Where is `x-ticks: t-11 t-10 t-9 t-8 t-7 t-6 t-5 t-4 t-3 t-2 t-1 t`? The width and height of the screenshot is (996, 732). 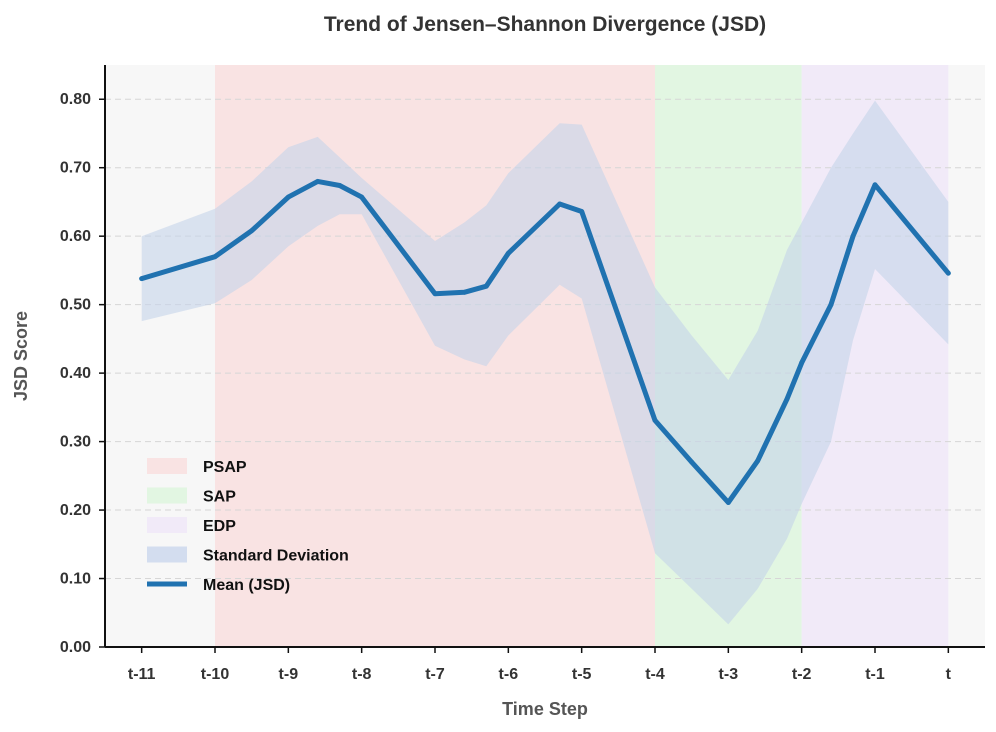 x-ticks: t-11 t-10 t-9 t-8 t-7 t-6 t-5 t-4 t-3 t-2 t-1 t is located at coordinates (540, 665).